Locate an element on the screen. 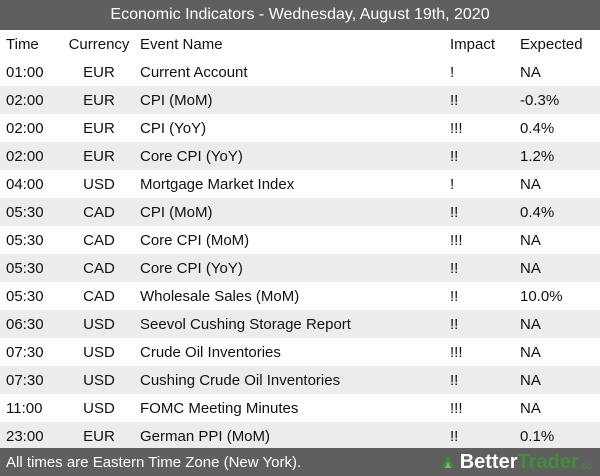 This screenshot has height=476, width=600. cell-event-name: Core CPI (MoM) is located at coordinates (195, 240).